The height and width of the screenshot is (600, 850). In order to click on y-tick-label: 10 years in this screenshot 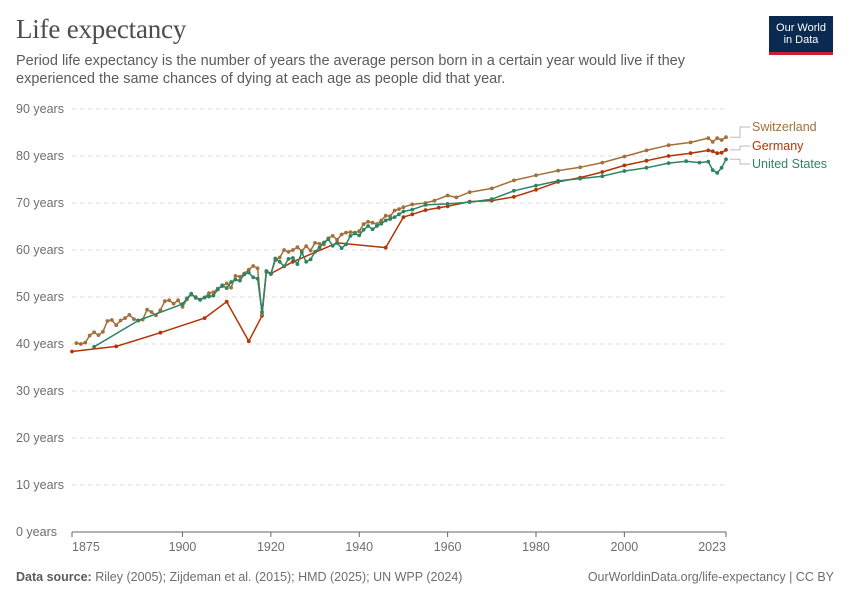, I will do `click(40, 485)`.